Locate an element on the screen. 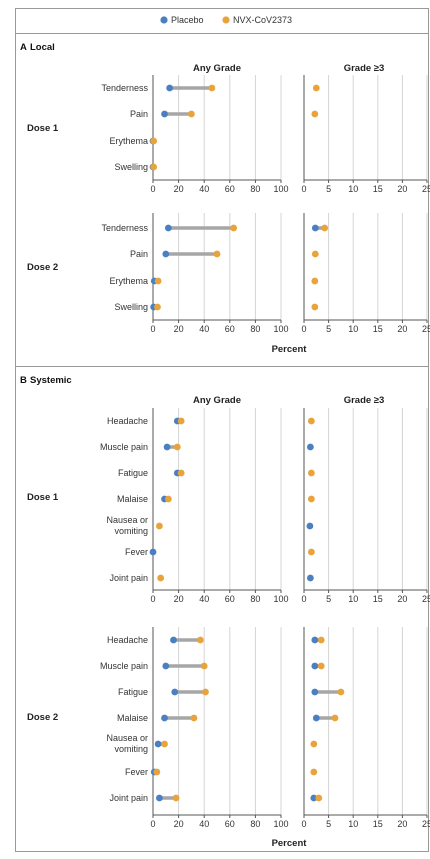 This screenshot has height=859, width=430. section-letter: B is located at coordinates (23, 380).